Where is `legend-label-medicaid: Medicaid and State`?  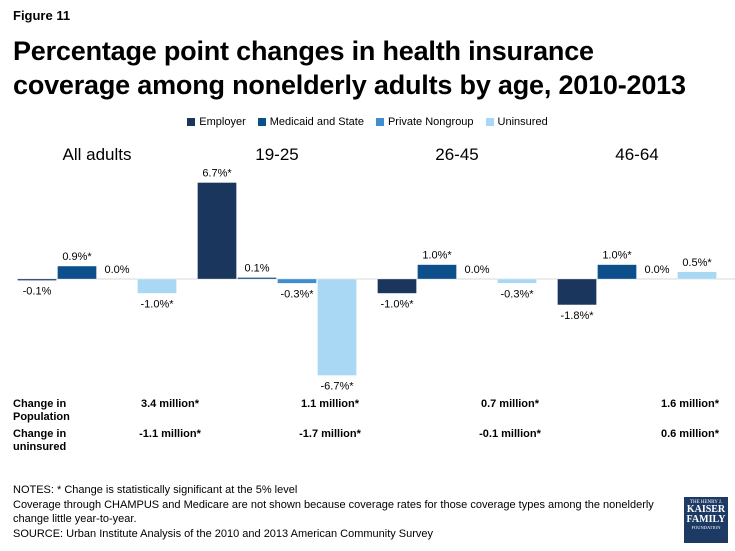
legend-label-medicaid: Medicaid and State is located at coordinates (316, 122).